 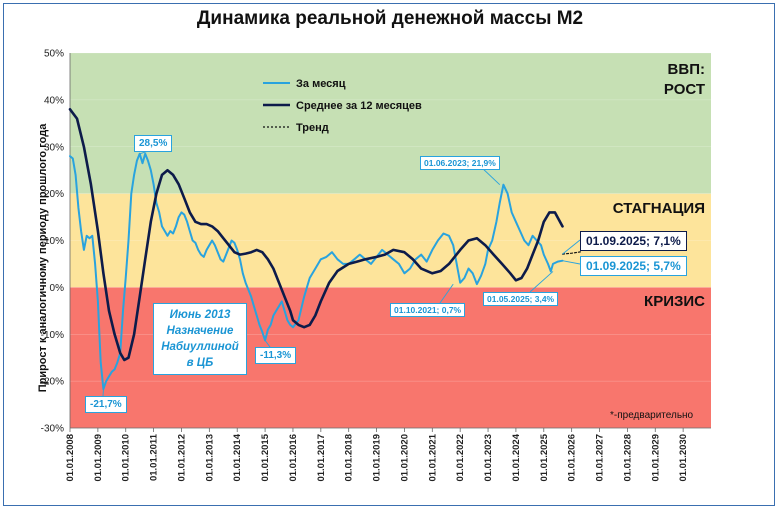 What do you see at coordinates (153, 143) in the screenshot?
I see `annotation-peak-2010: 28,5%` at bounding box center [153, 143].